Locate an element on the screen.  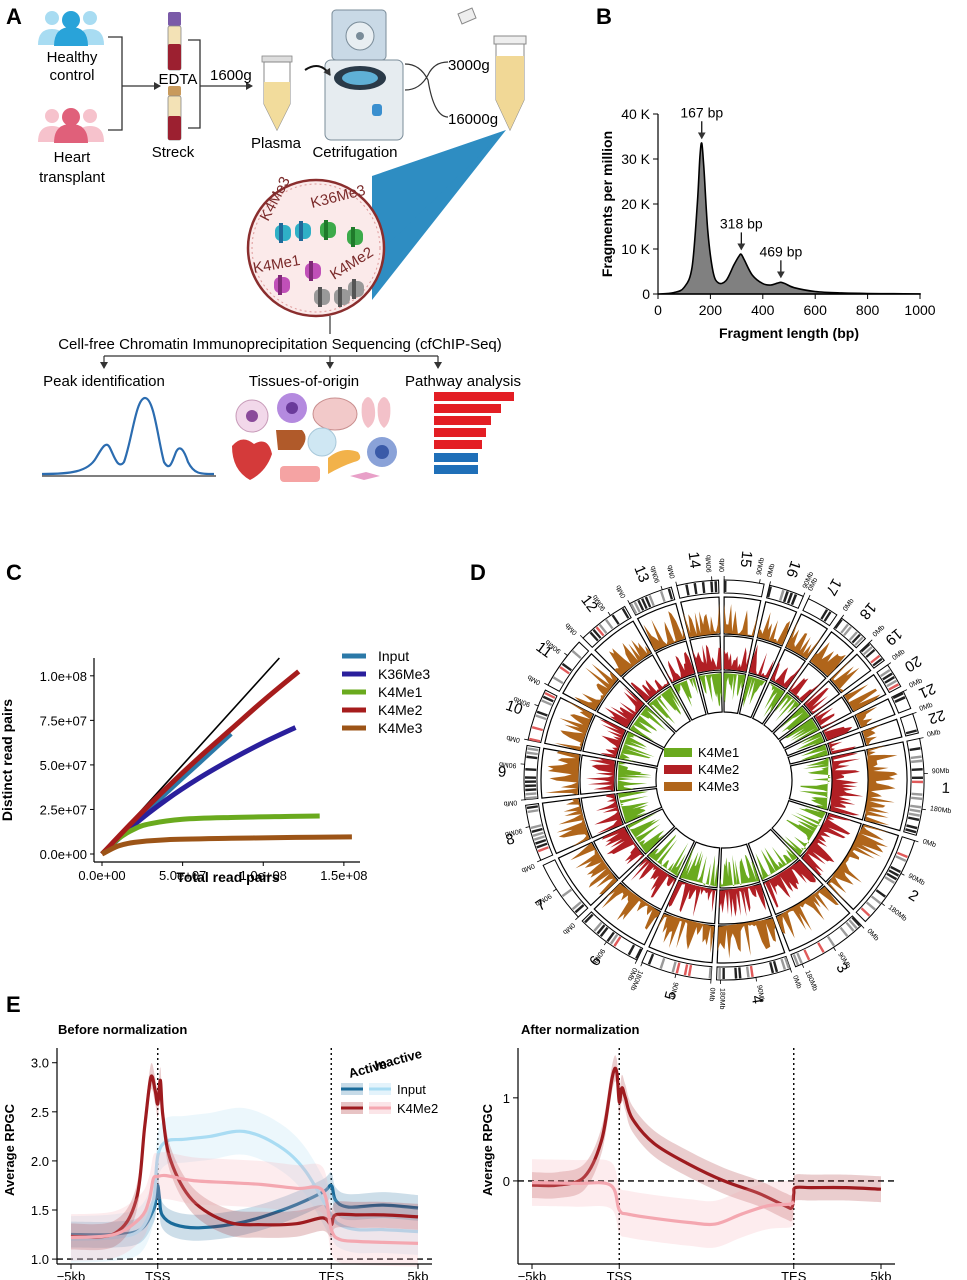
e-left-legend: Active Inactive Input K4Me2 is located at coordinates (389, 1081).